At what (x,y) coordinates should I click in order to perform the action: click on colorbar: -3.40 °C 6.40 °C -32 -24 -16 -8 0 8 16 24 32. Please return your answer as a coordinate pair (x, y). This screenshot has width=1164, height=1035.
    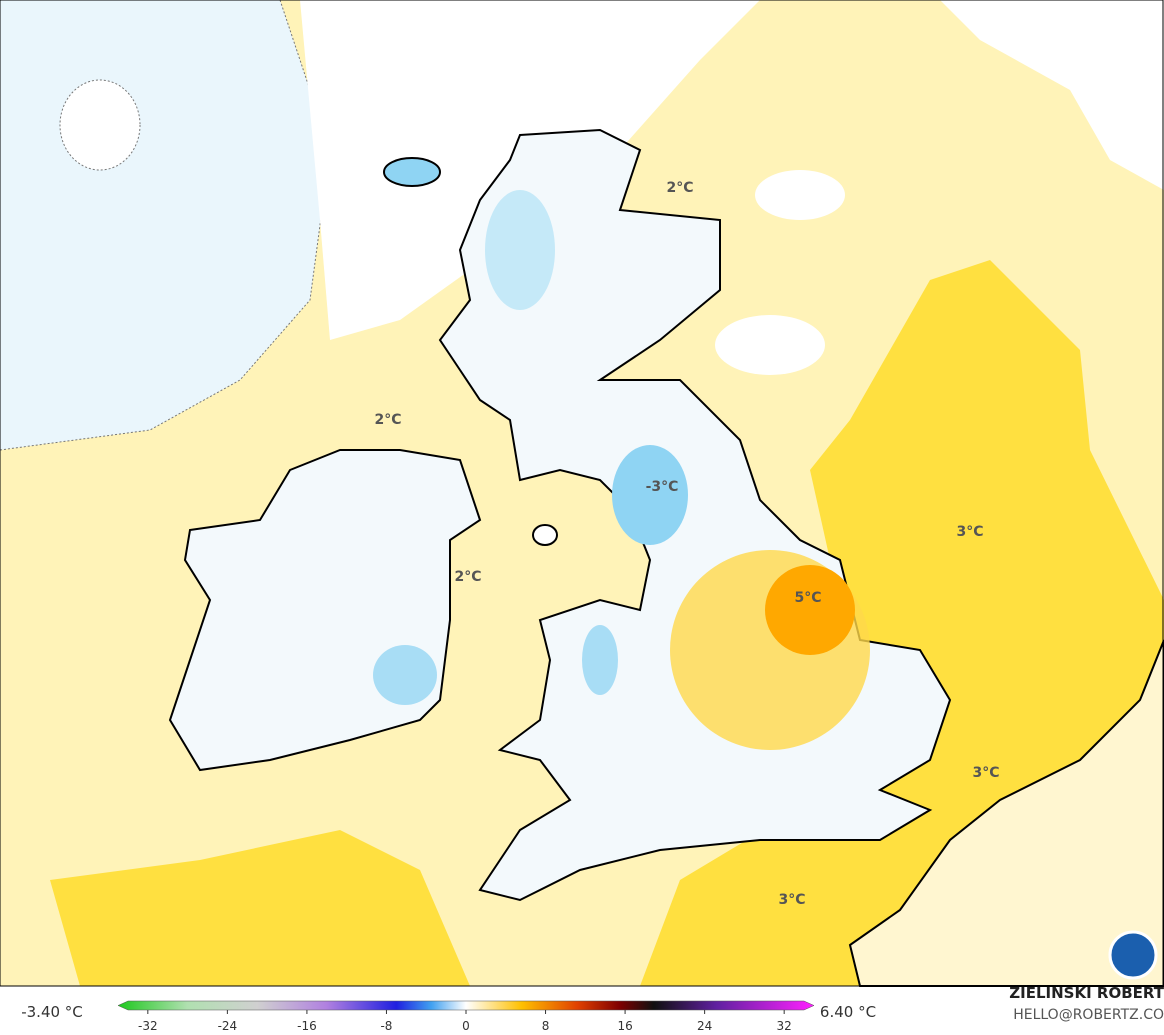
    Looking at the image, I should click on (448, 1016).